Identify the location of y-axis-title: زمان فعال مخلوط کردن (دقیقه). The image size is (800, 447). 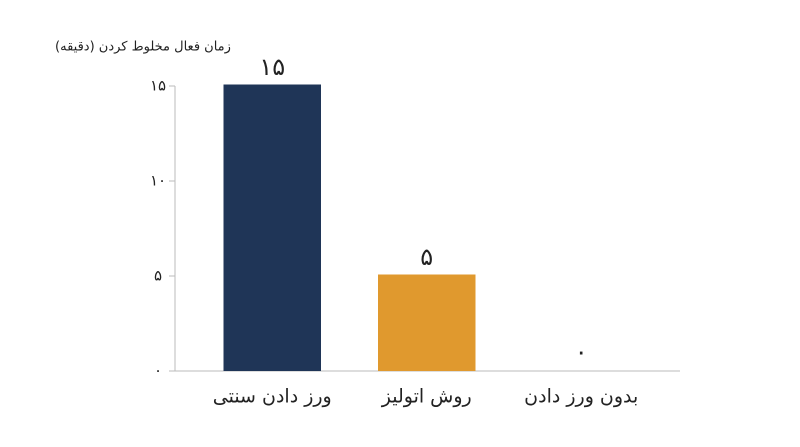
(143, 47).